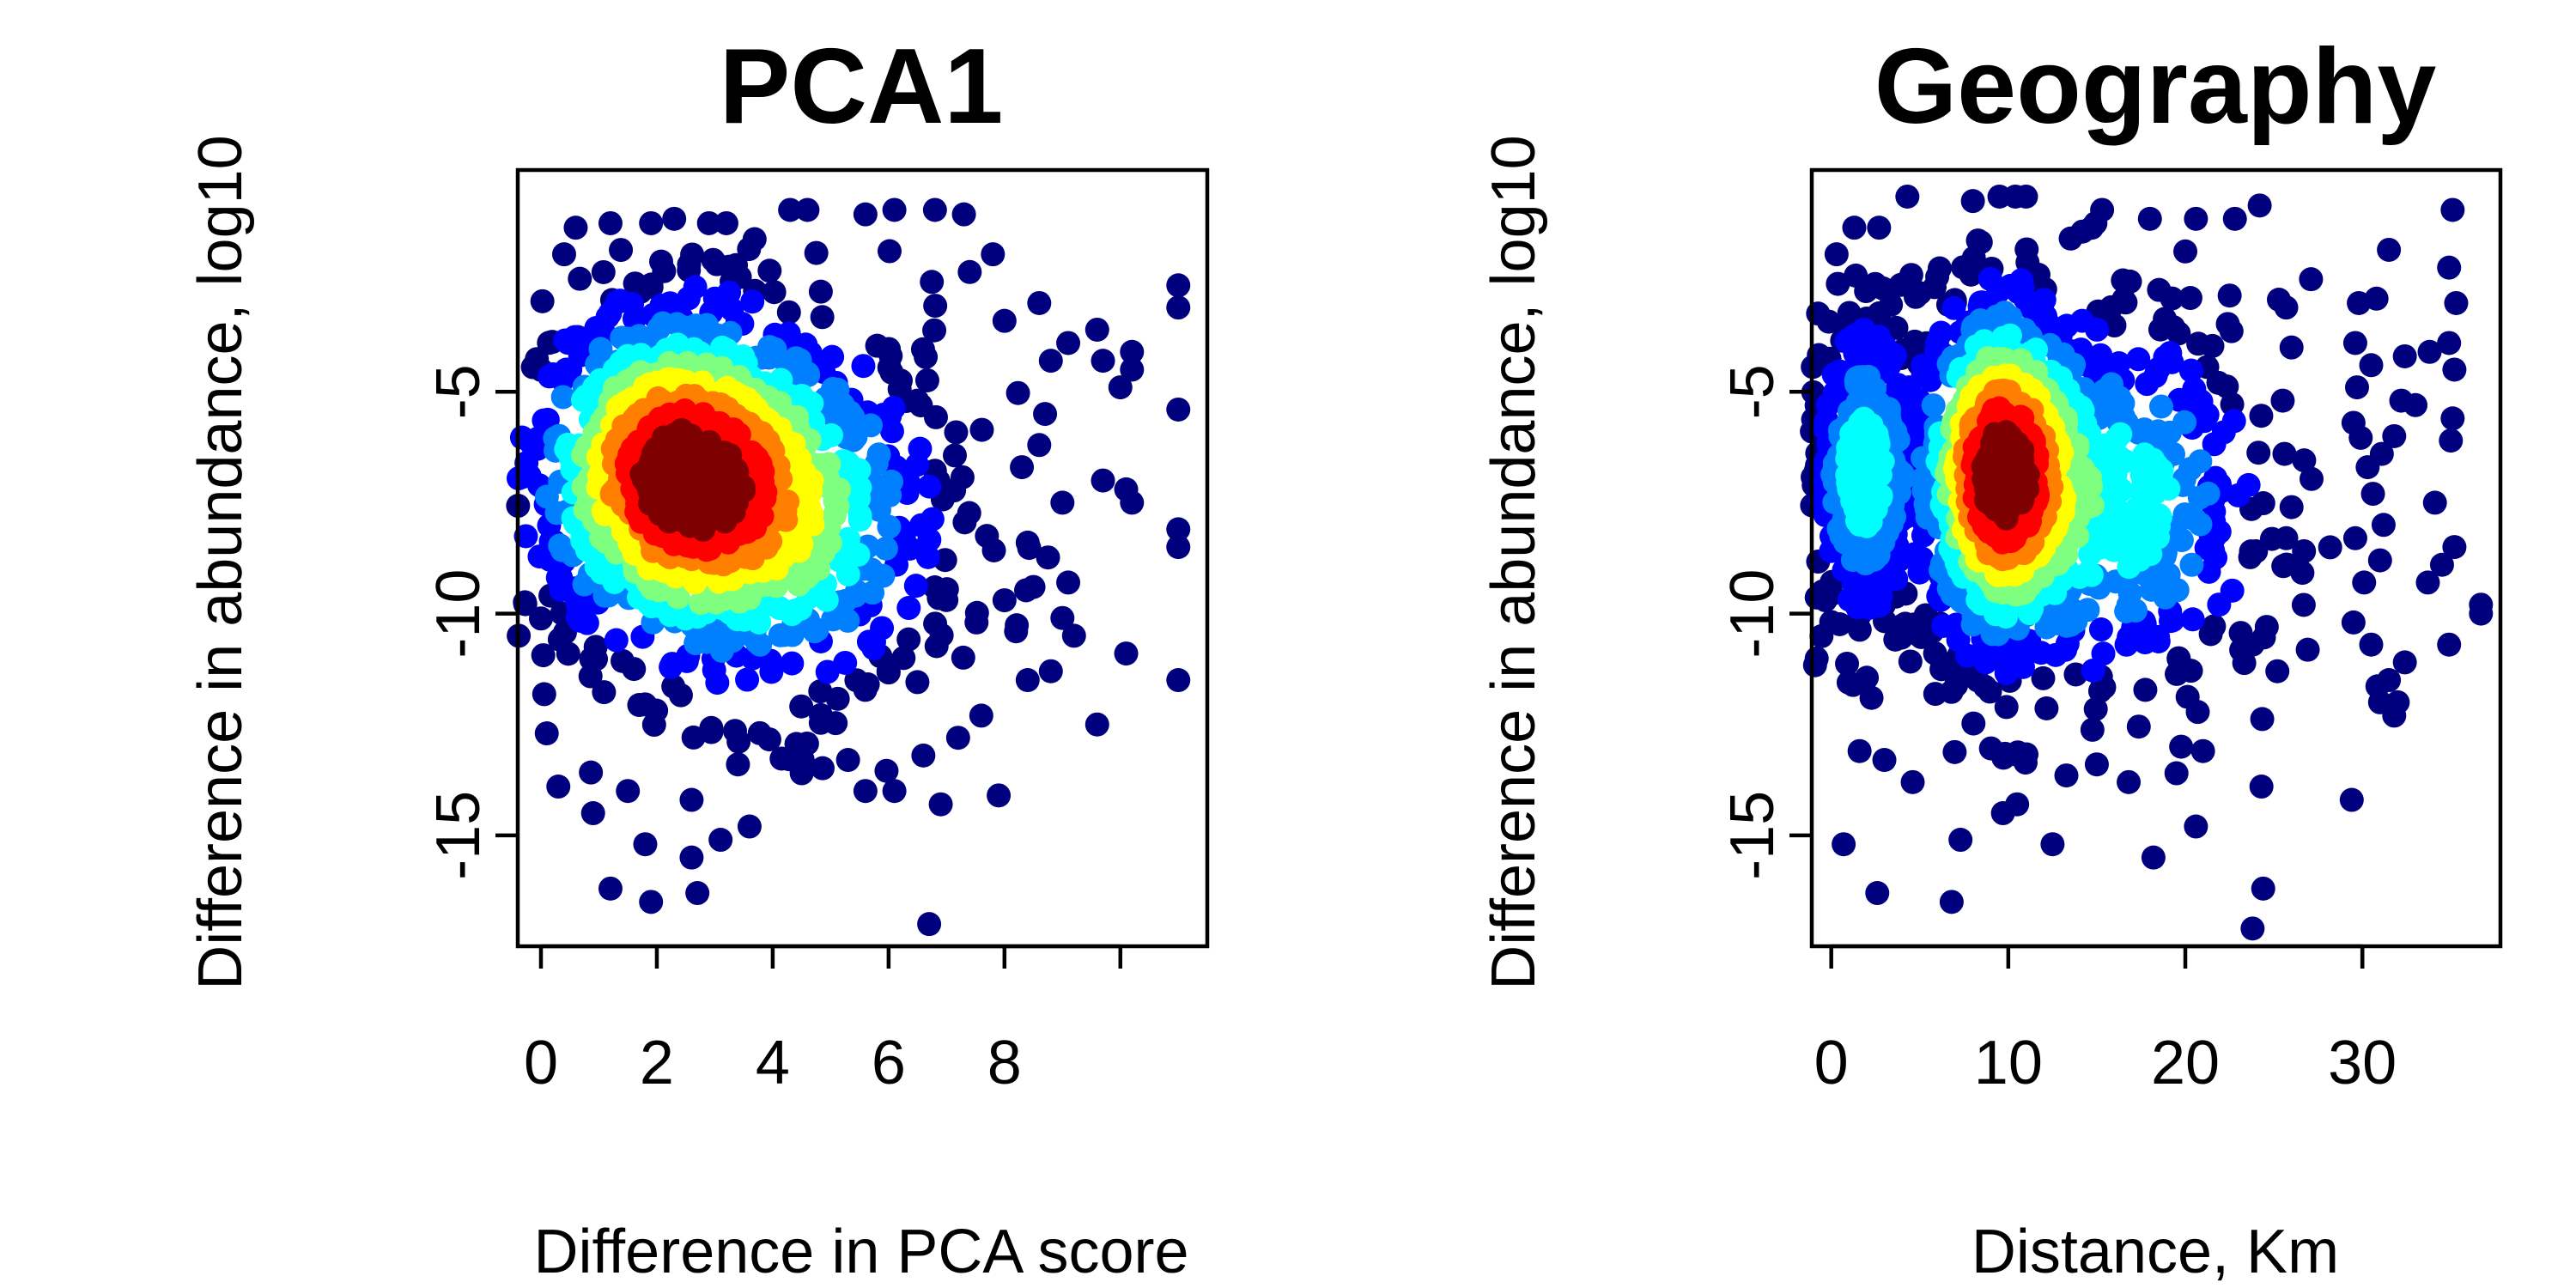  Describe the element at coordinates (1752, 391) in the screenshot. I see `y-tick-label: -5` at that location.